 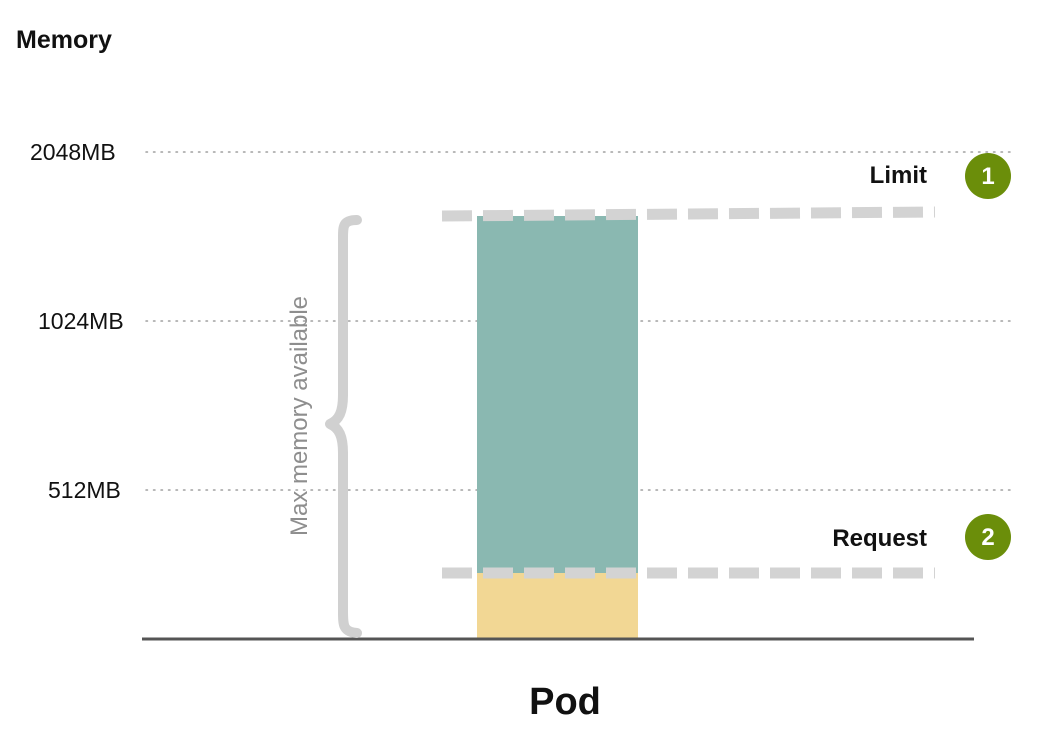 What do you see at coordinates (299, 416) in the screenshot?
I see `bracket-label: Max memory available` at bounding box center [299, 416].